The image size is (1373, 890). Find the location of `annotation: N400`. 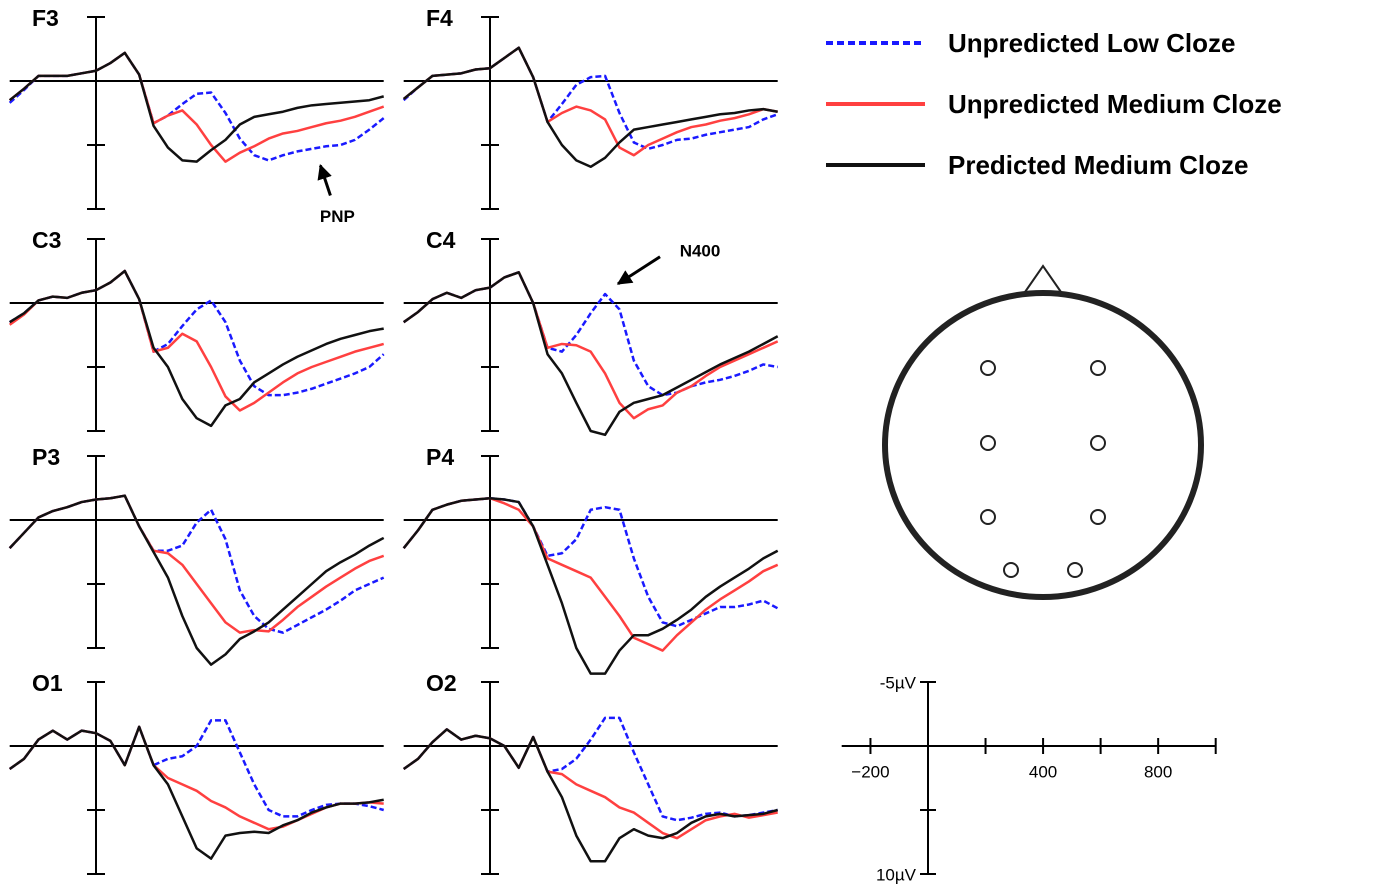

annotation: N400 is located at coordinates (700, 250).